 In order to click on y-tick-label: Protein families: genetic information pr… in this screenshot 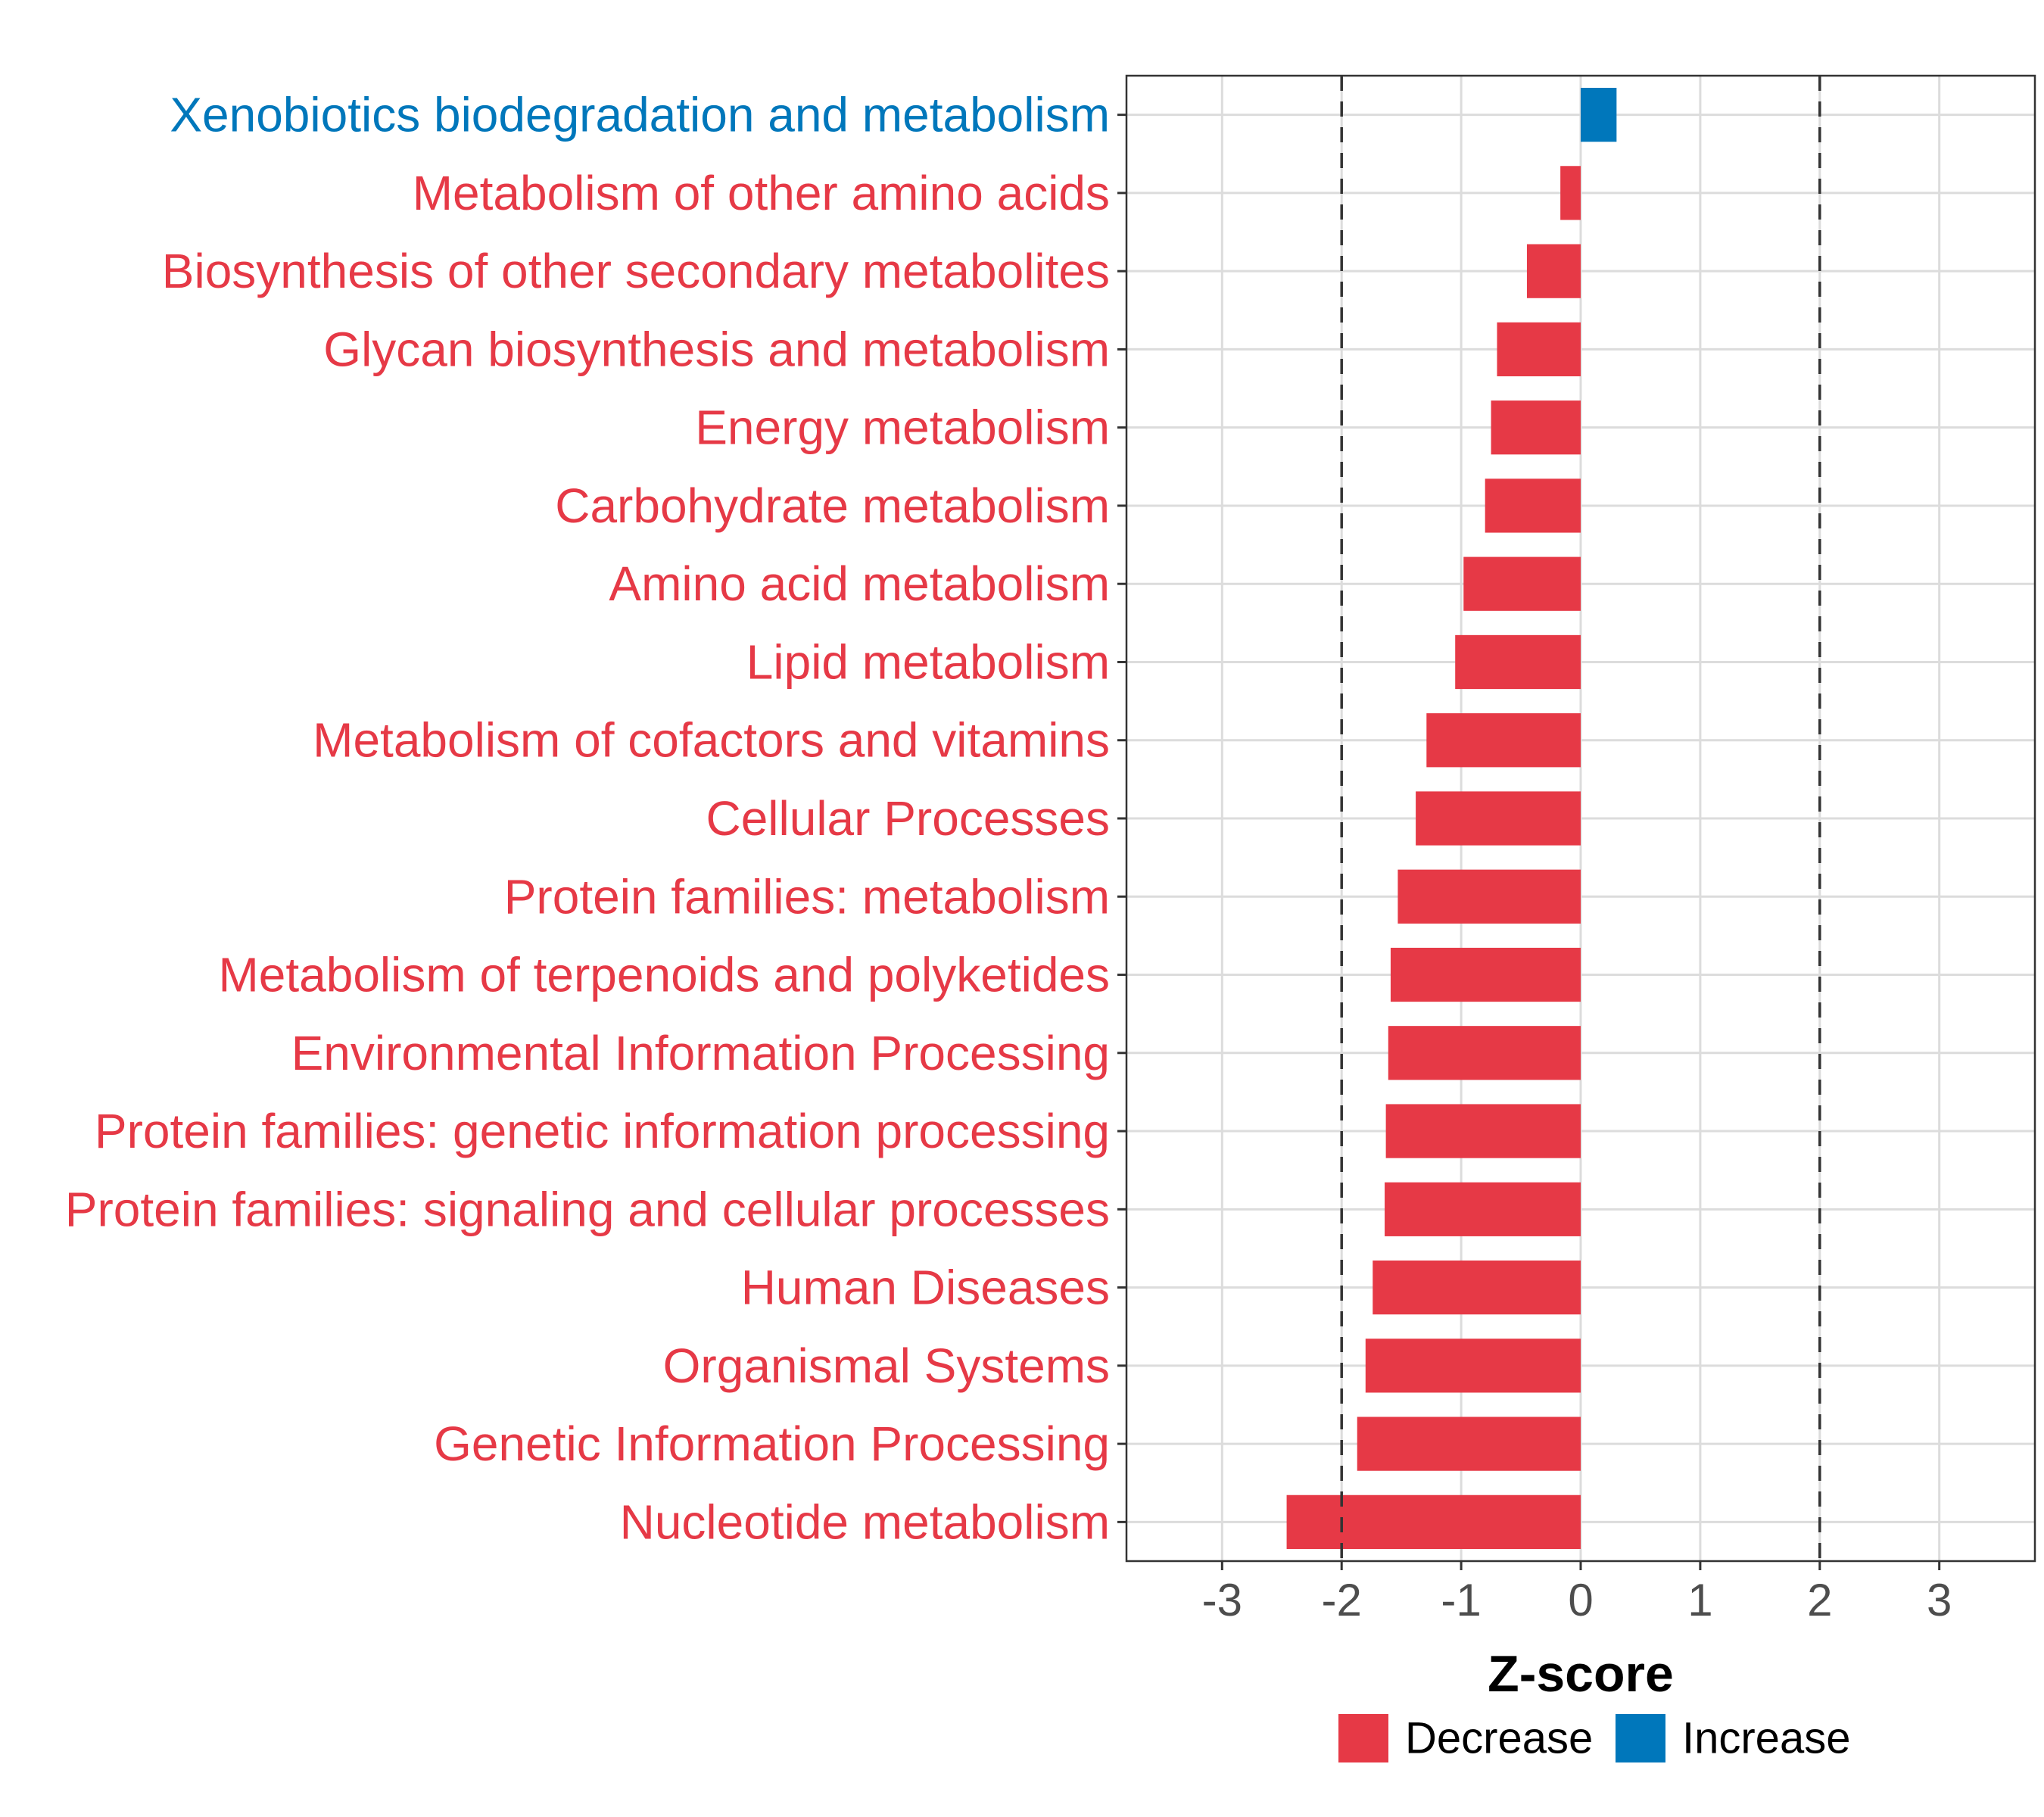, I will do `click(602, 1131)`.